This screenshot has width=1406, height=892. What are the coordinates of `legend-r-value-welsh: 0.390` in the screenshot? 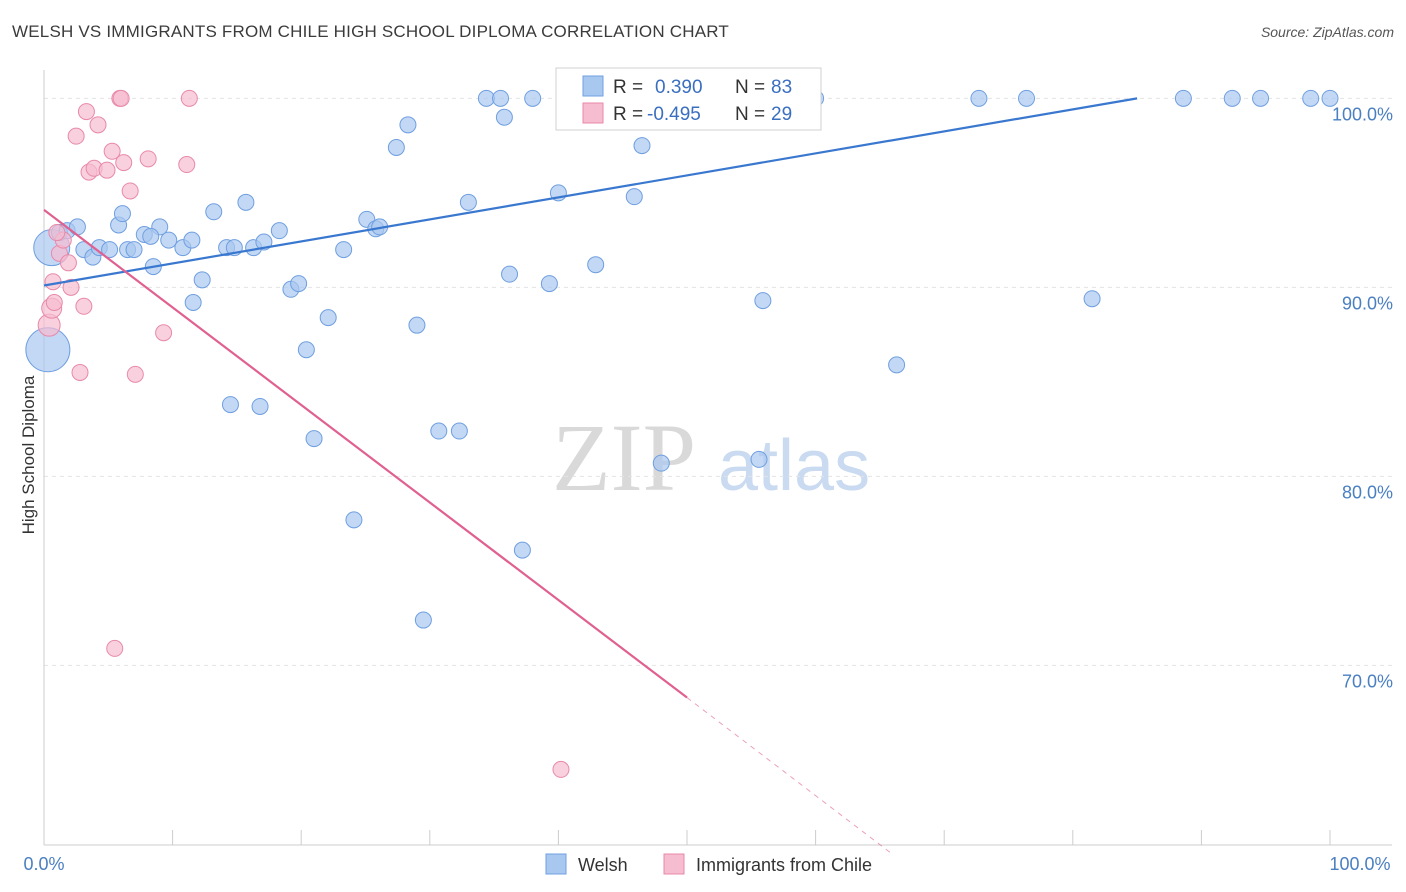 It's located at (679, 87).